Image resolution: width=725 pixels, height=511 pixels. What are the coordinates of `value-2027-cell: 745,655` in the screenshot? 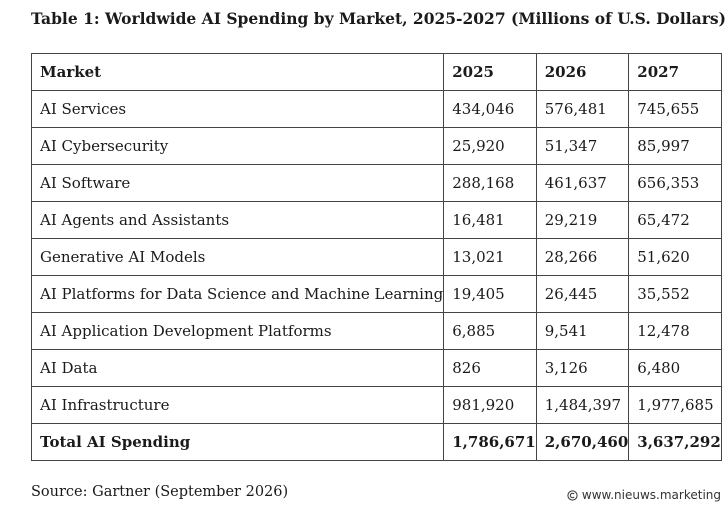 It's located at (675, 109).